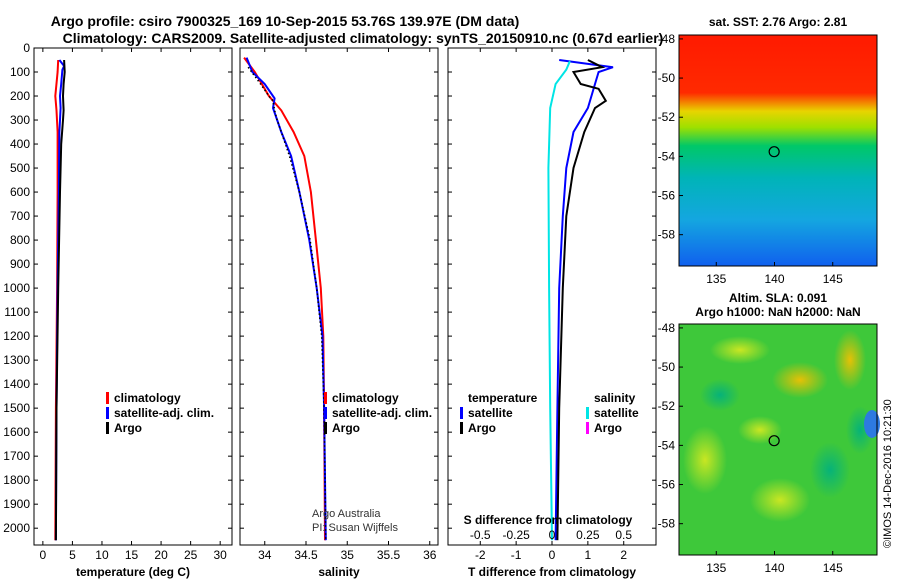  I want to click on x-tick-label: 35, so click(348, 555).